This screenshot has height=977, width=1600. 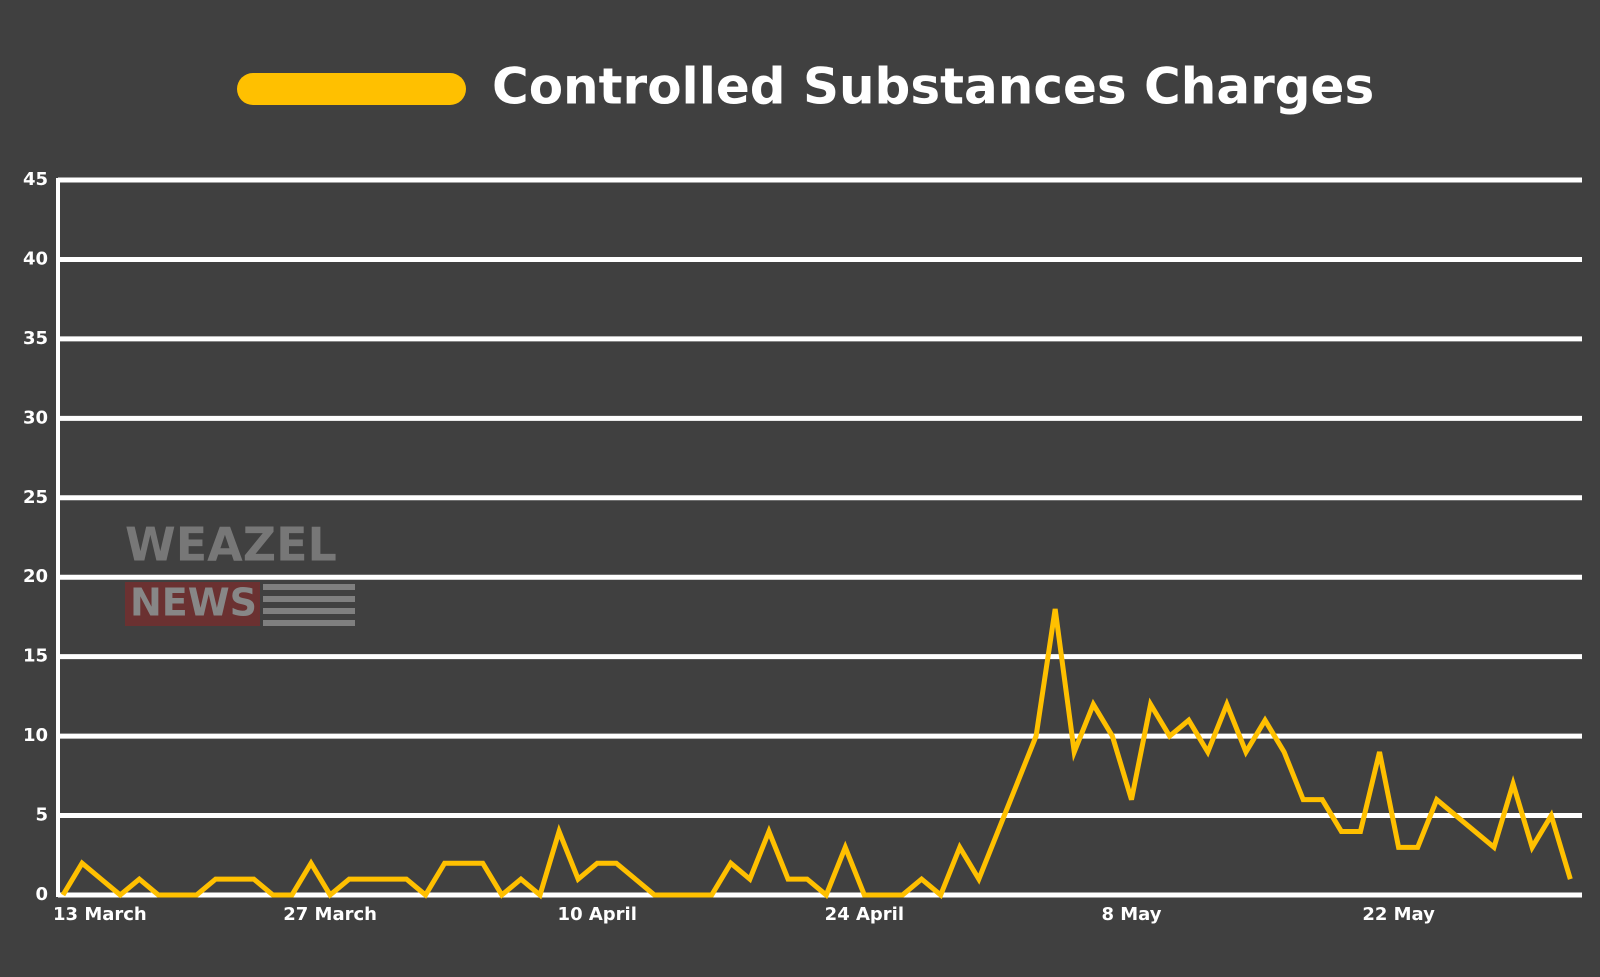 I want to click on y-tick-label: 5, so click(x=41, y=815).